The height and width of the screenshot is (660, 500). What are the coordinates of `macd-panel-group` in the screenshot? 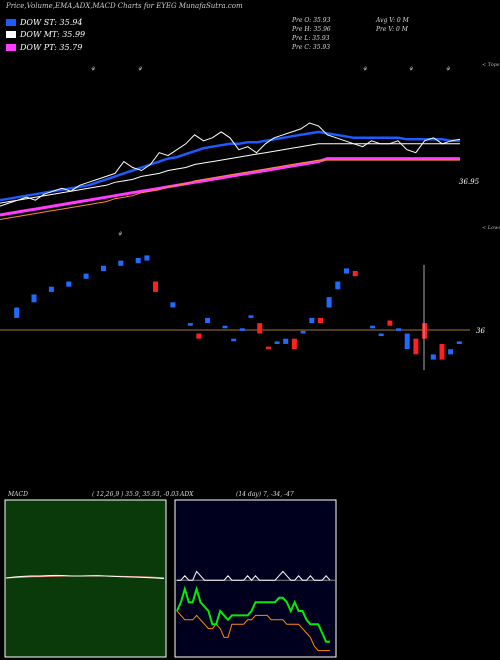 It's located at (85, 578).